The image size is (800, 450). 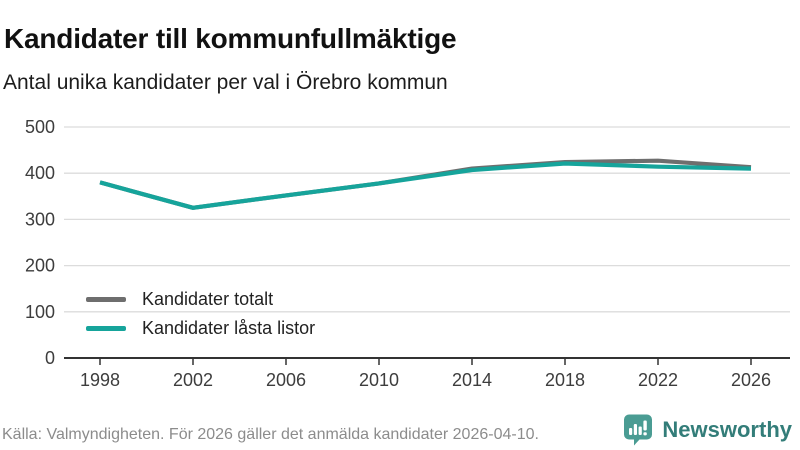 What do you see at coordinates (40, 127) in the screenshot?
I see `y-tick-label: 500` at bounding box center [40, 127].